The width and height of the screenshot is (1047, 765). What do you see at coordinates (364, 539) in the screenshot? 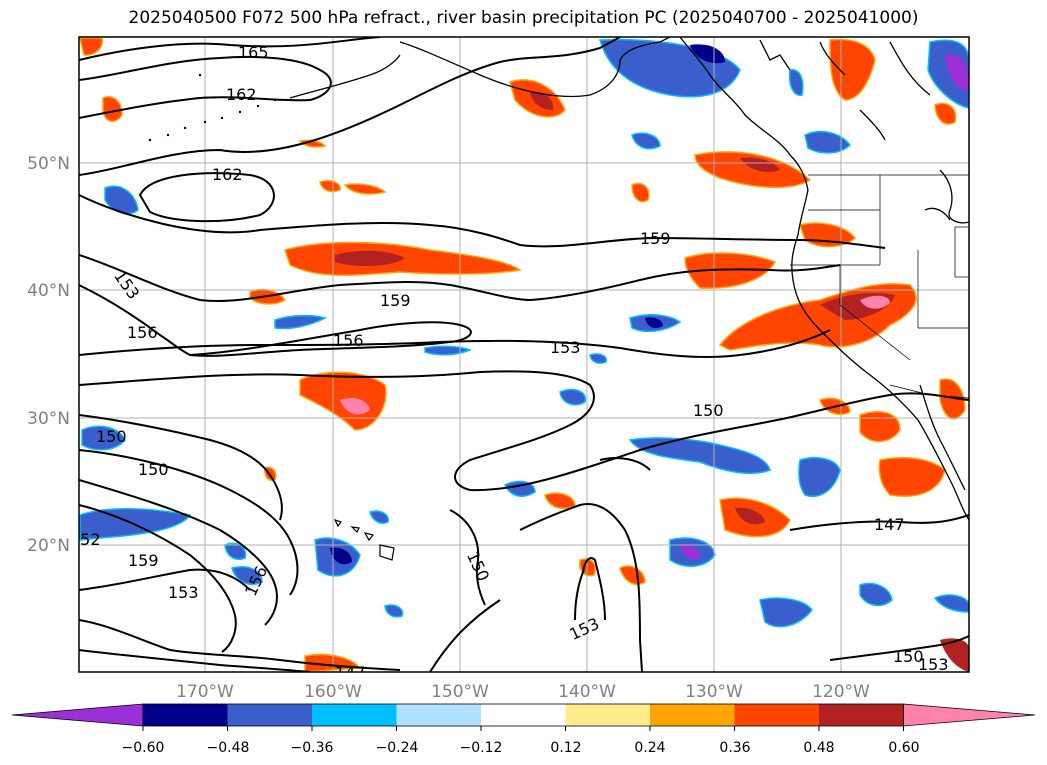
I see `hawaiian-islands` at bounding box center [364, 539].